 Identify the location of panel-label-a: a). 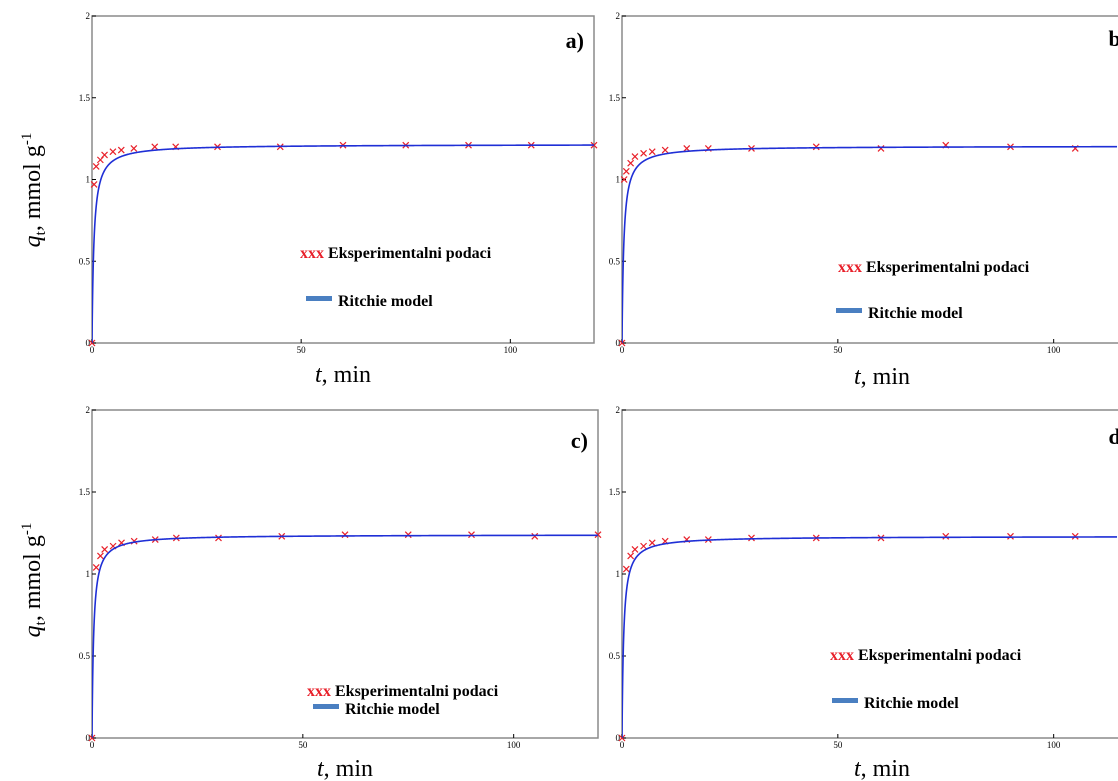
(575, 40).